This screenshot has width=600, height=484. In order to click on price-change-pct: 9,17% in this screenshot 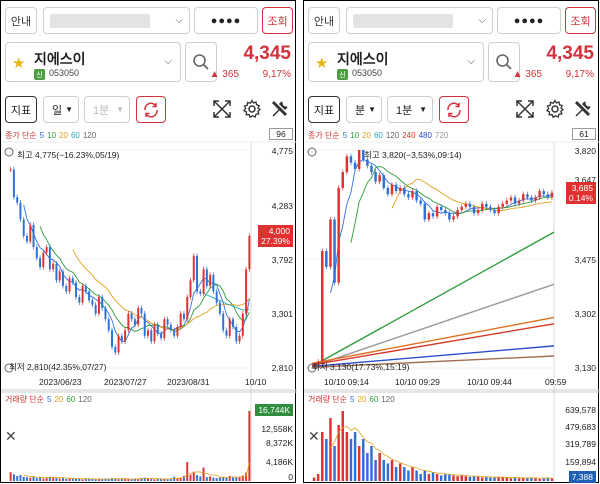, I will do `click(579, 74)`.